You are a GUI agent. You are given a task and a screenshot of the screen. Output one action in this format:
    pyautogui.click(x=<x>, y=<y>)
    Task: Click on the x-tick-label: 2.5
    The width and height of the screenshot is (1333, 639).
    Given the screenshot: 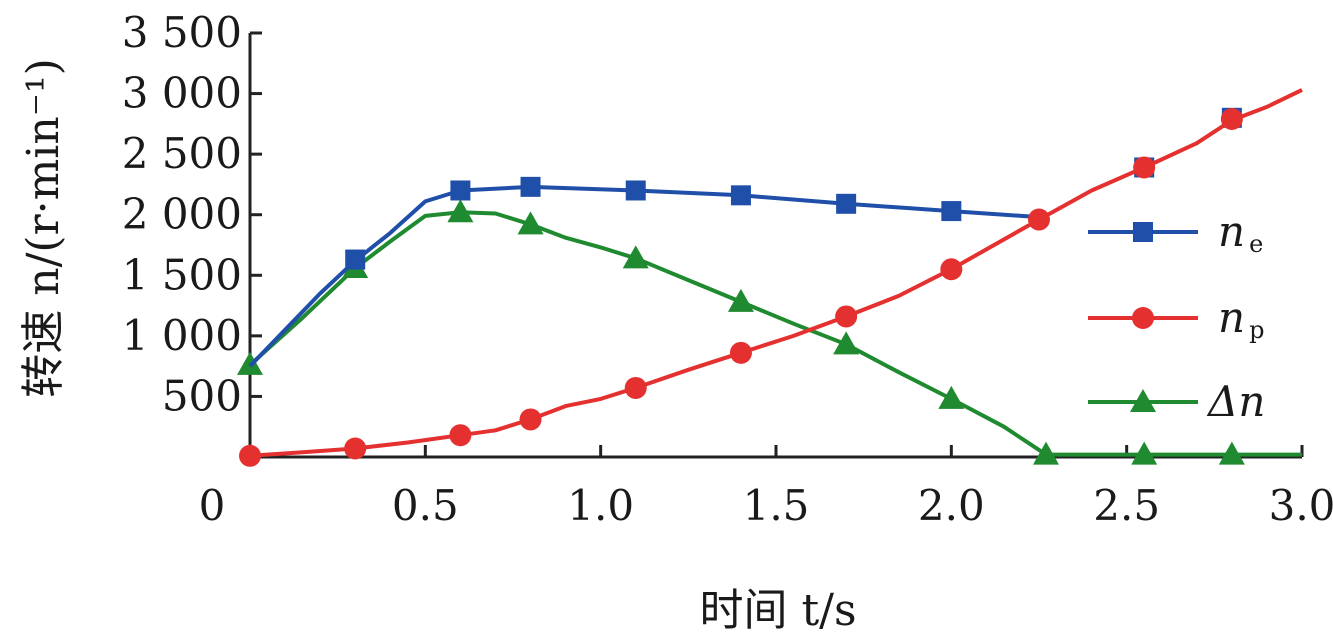 What is the action you would take?
    pyautogui.click(x=1126, y=505)
    